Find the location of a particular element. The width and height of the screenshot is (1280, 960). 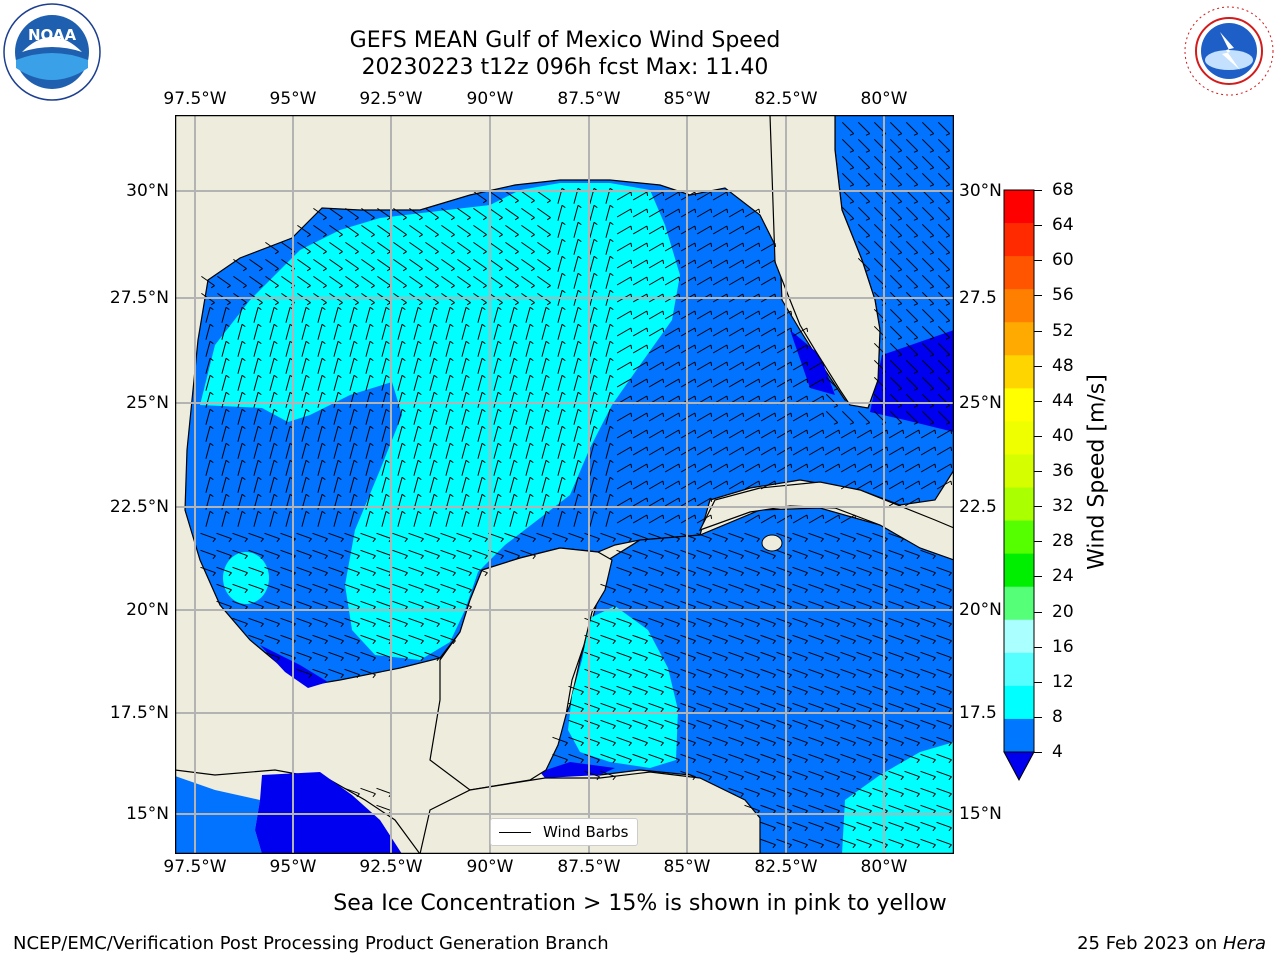

noaa-logo: NOAA is located at coordinates (52, 52).